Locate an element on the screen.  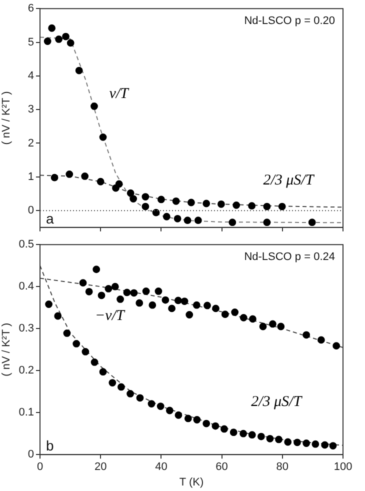
annotation: Nd-LSCO p = 0.20 is located at coordinates (289, 21).